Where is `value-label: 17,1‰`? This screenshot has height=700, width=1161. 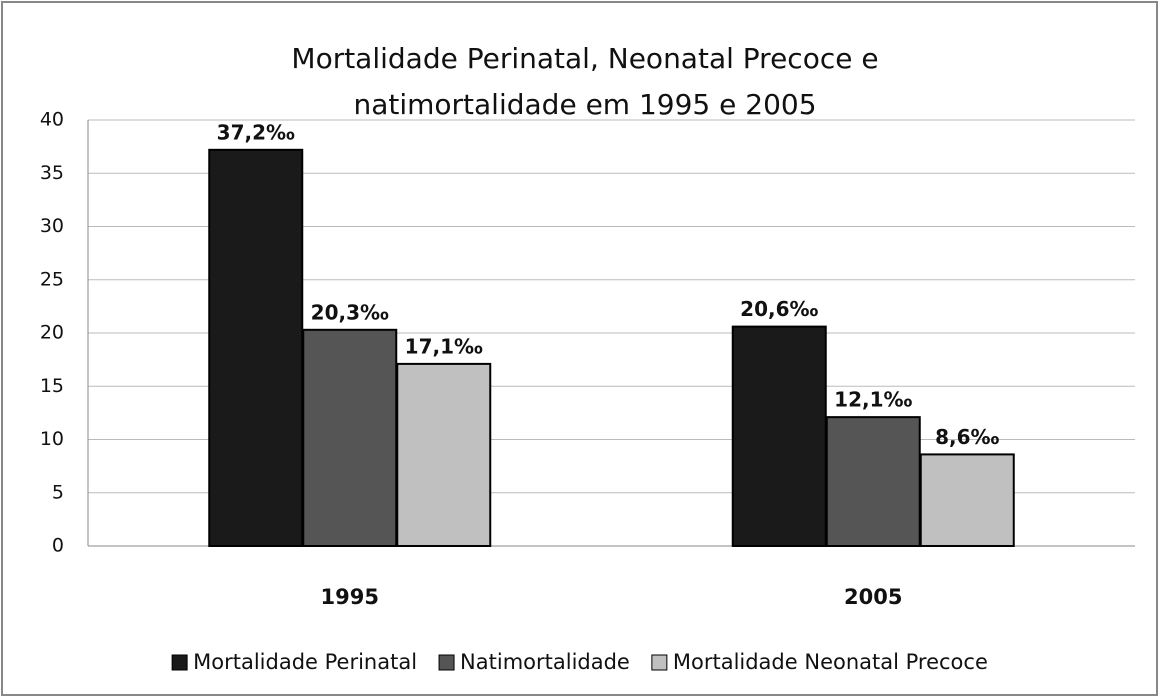
value-label: 17,1‰ is located at coordinates (444, 346).